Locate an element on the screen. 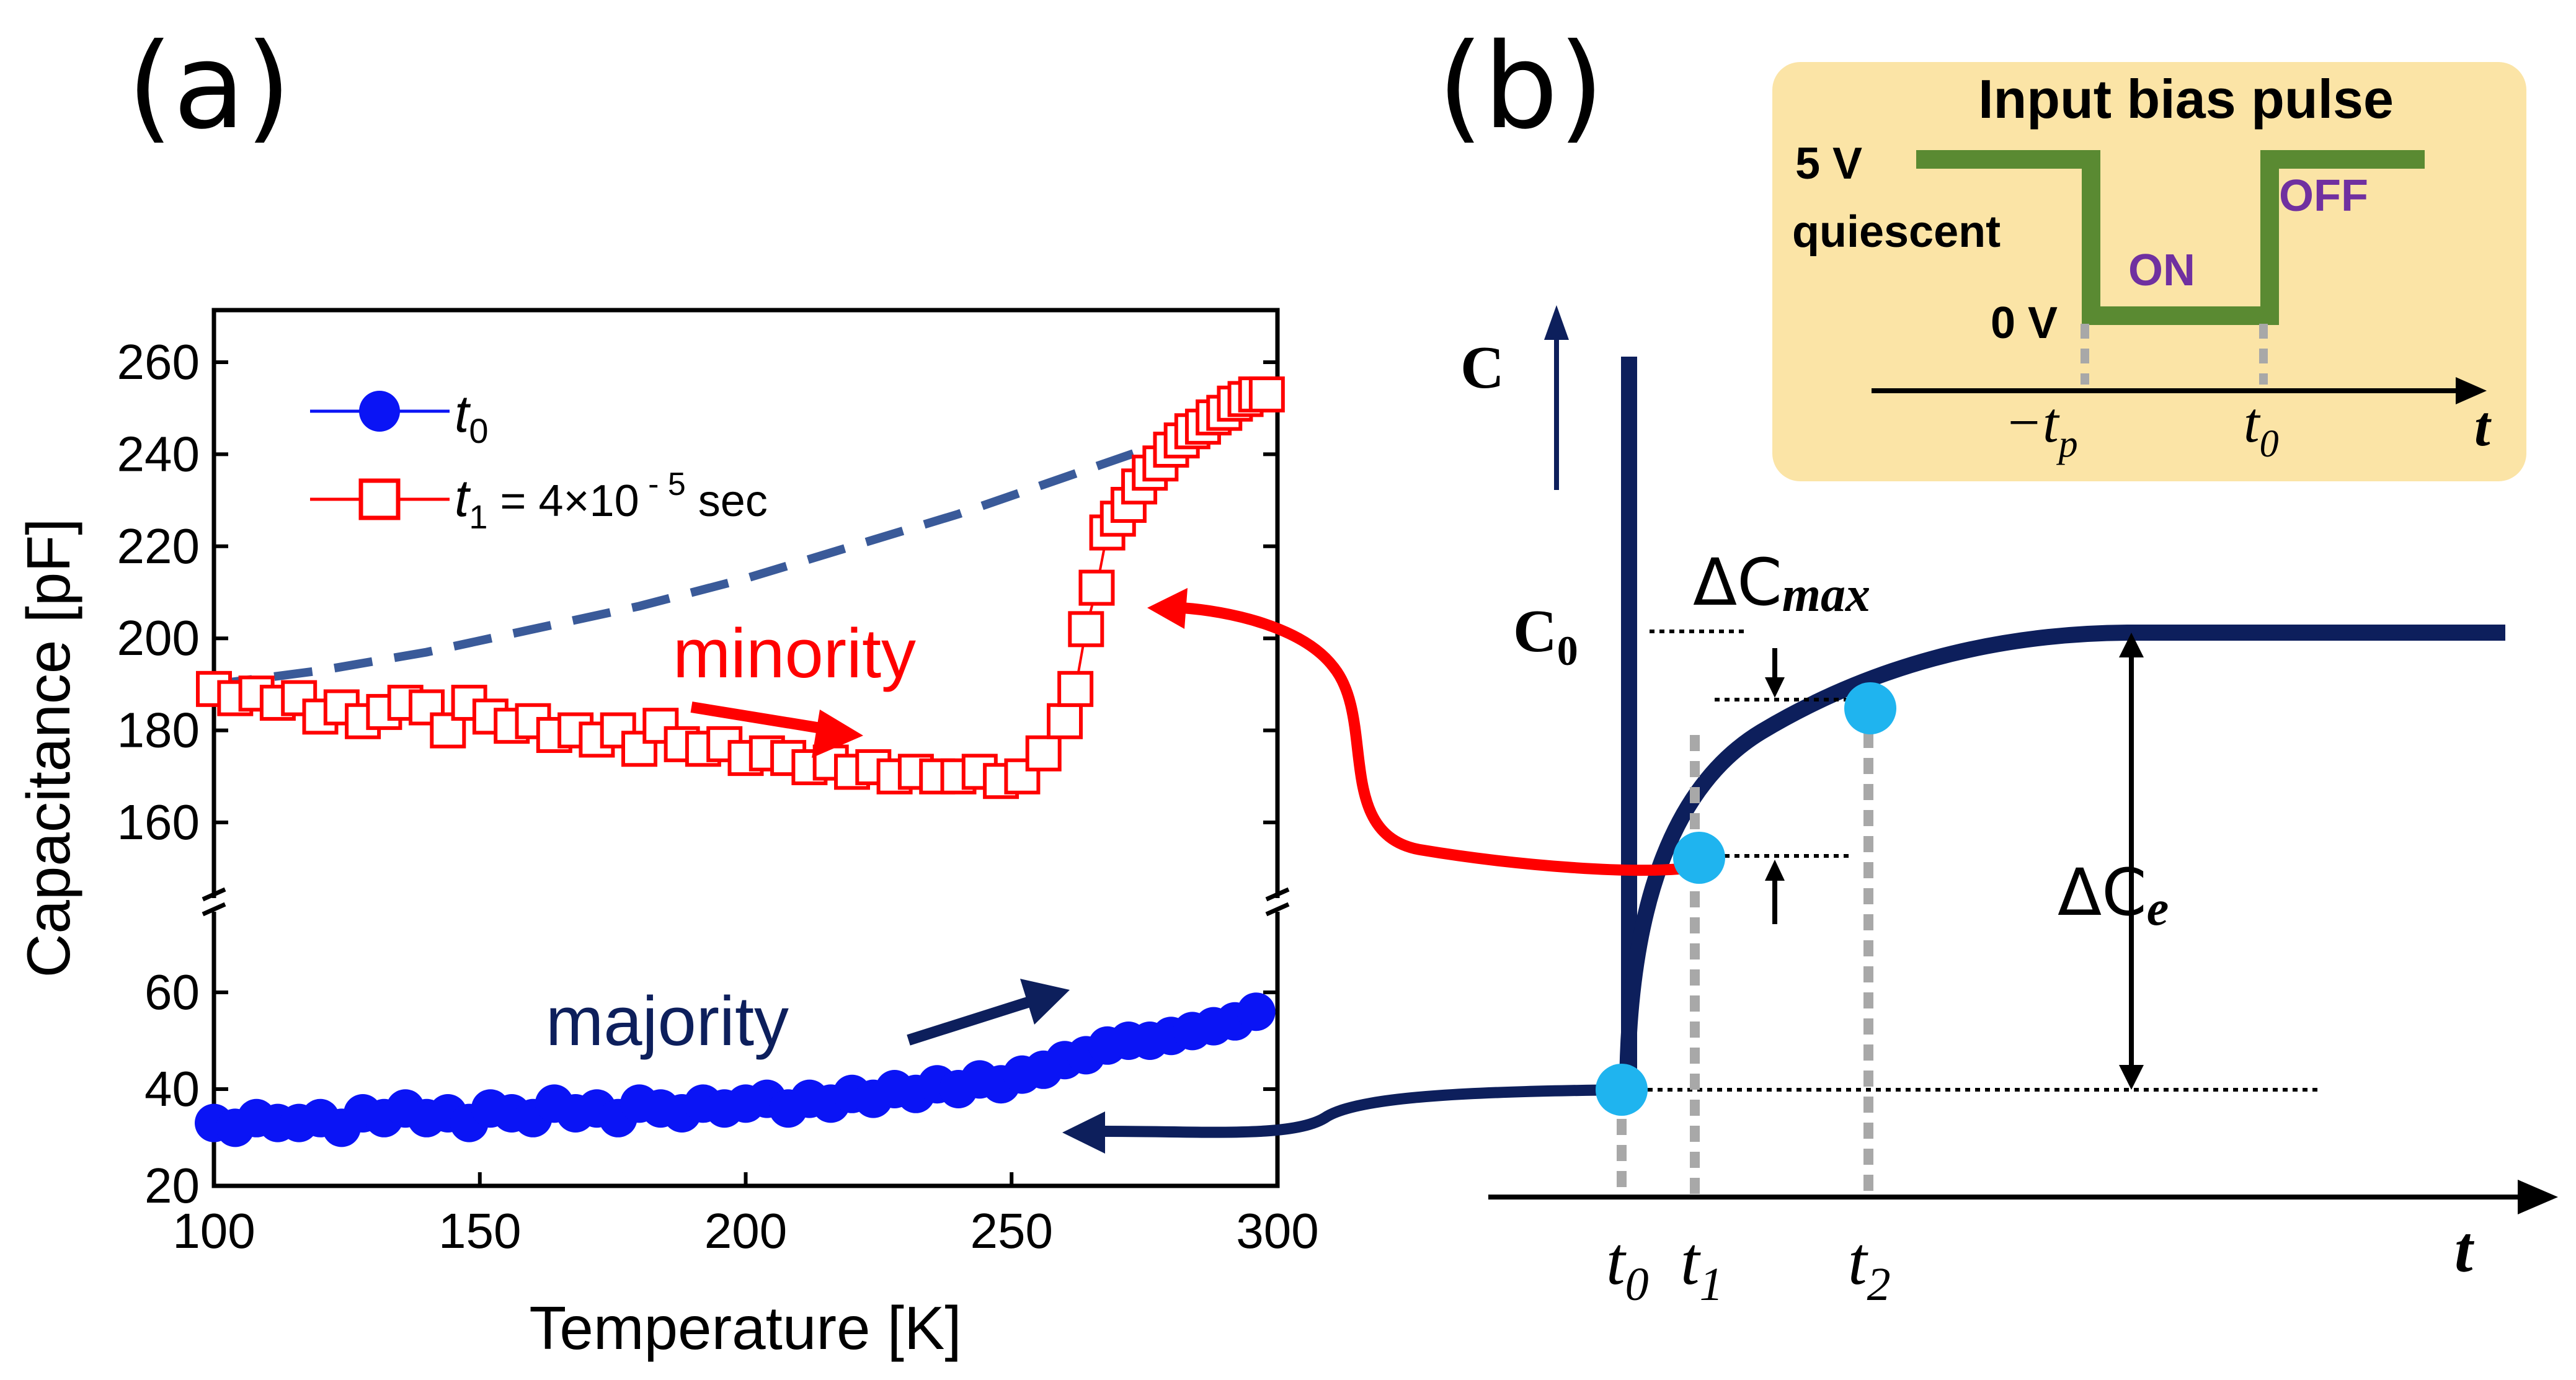  x-tick-label: 100 is located at coordinates (213, 1231).